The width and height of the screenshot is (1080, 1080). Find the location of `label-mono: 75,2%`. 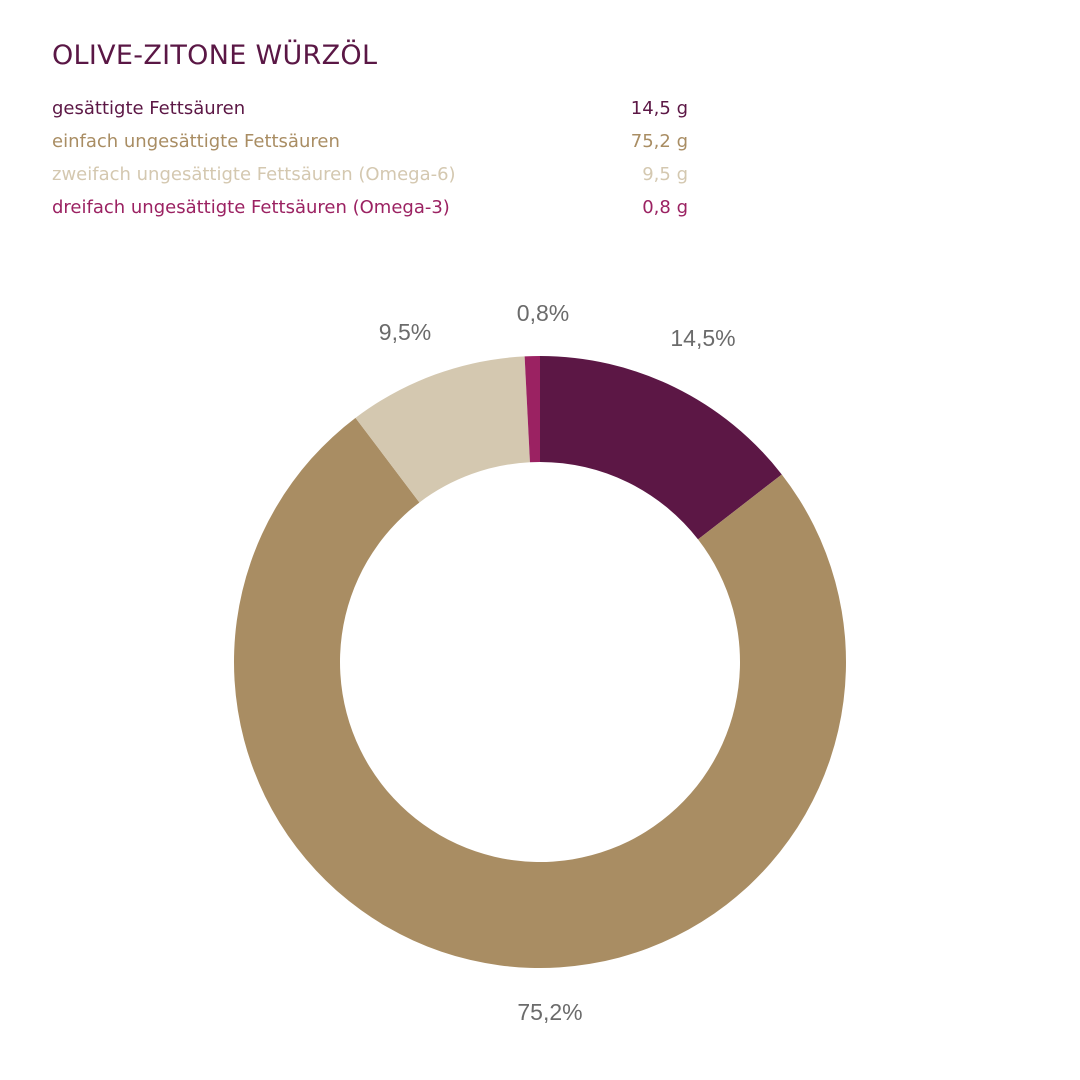

label-mono: 75,2% is located at coordinates (550, 1012).